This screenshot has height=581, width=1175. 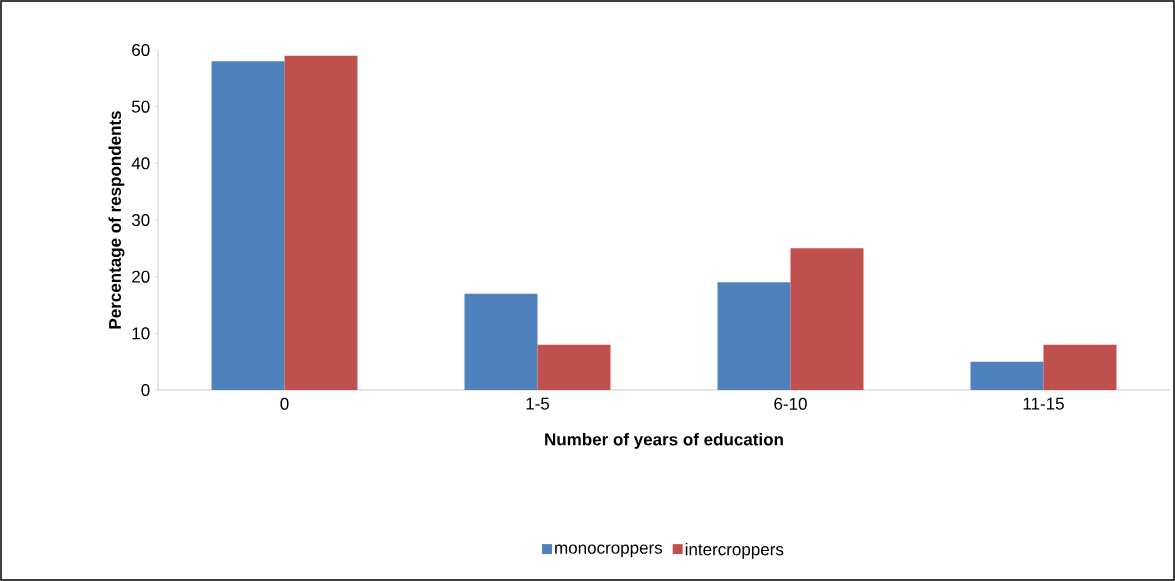 I want to click on x-tick-label: 1-5, so click(x=538, y=403).